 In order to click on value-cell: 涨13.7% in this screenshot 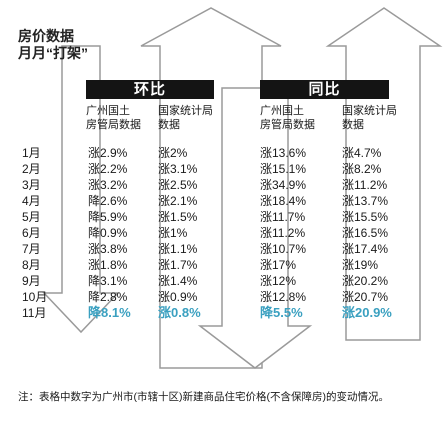, I will do `click(365, 201)`.